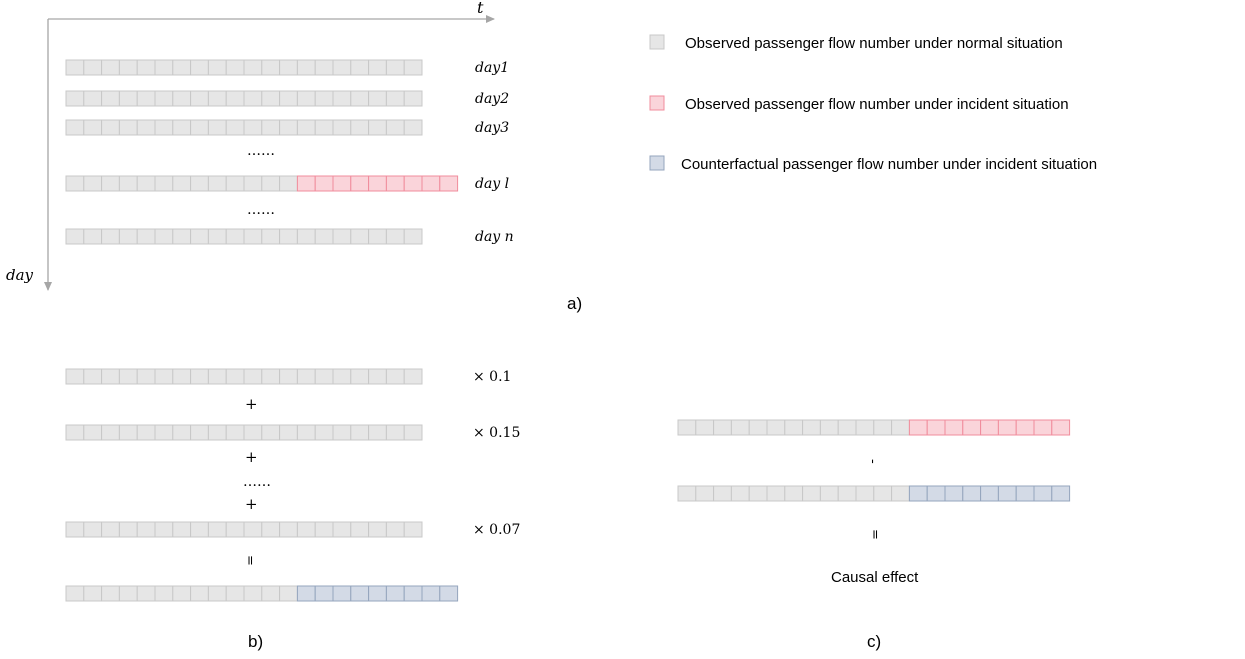  I want to click on panel-a-rows: day1 day2 day3 day l day n, so click(289, 152).